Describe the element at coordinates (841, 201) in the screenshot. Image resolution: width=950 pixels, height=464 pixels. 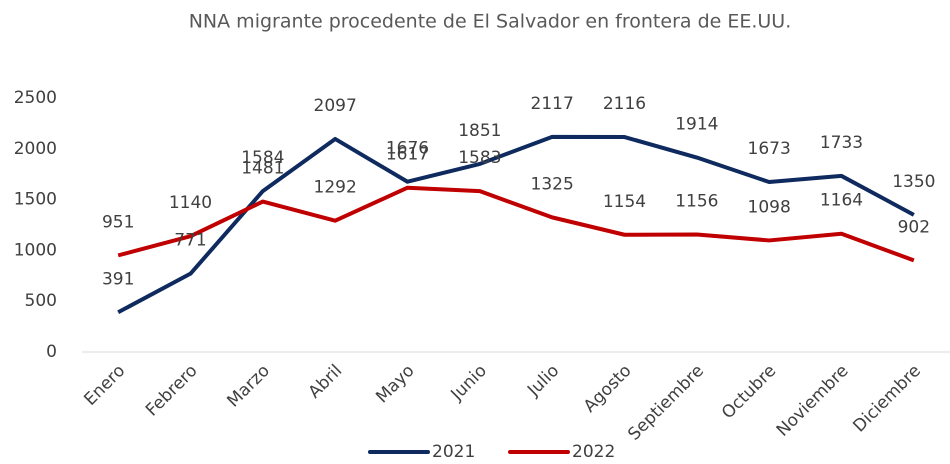
I see `data-label: 1164` at that location.